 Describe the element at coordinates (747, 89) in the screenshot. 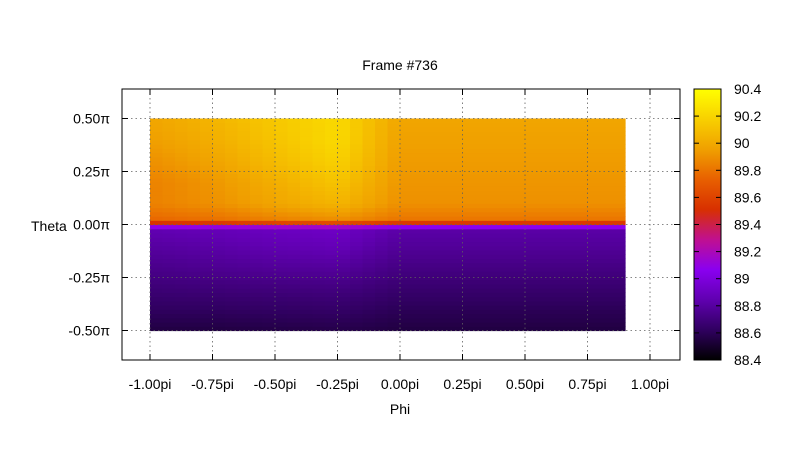

I see `colorbar-tick-label: 90.4` at that location.